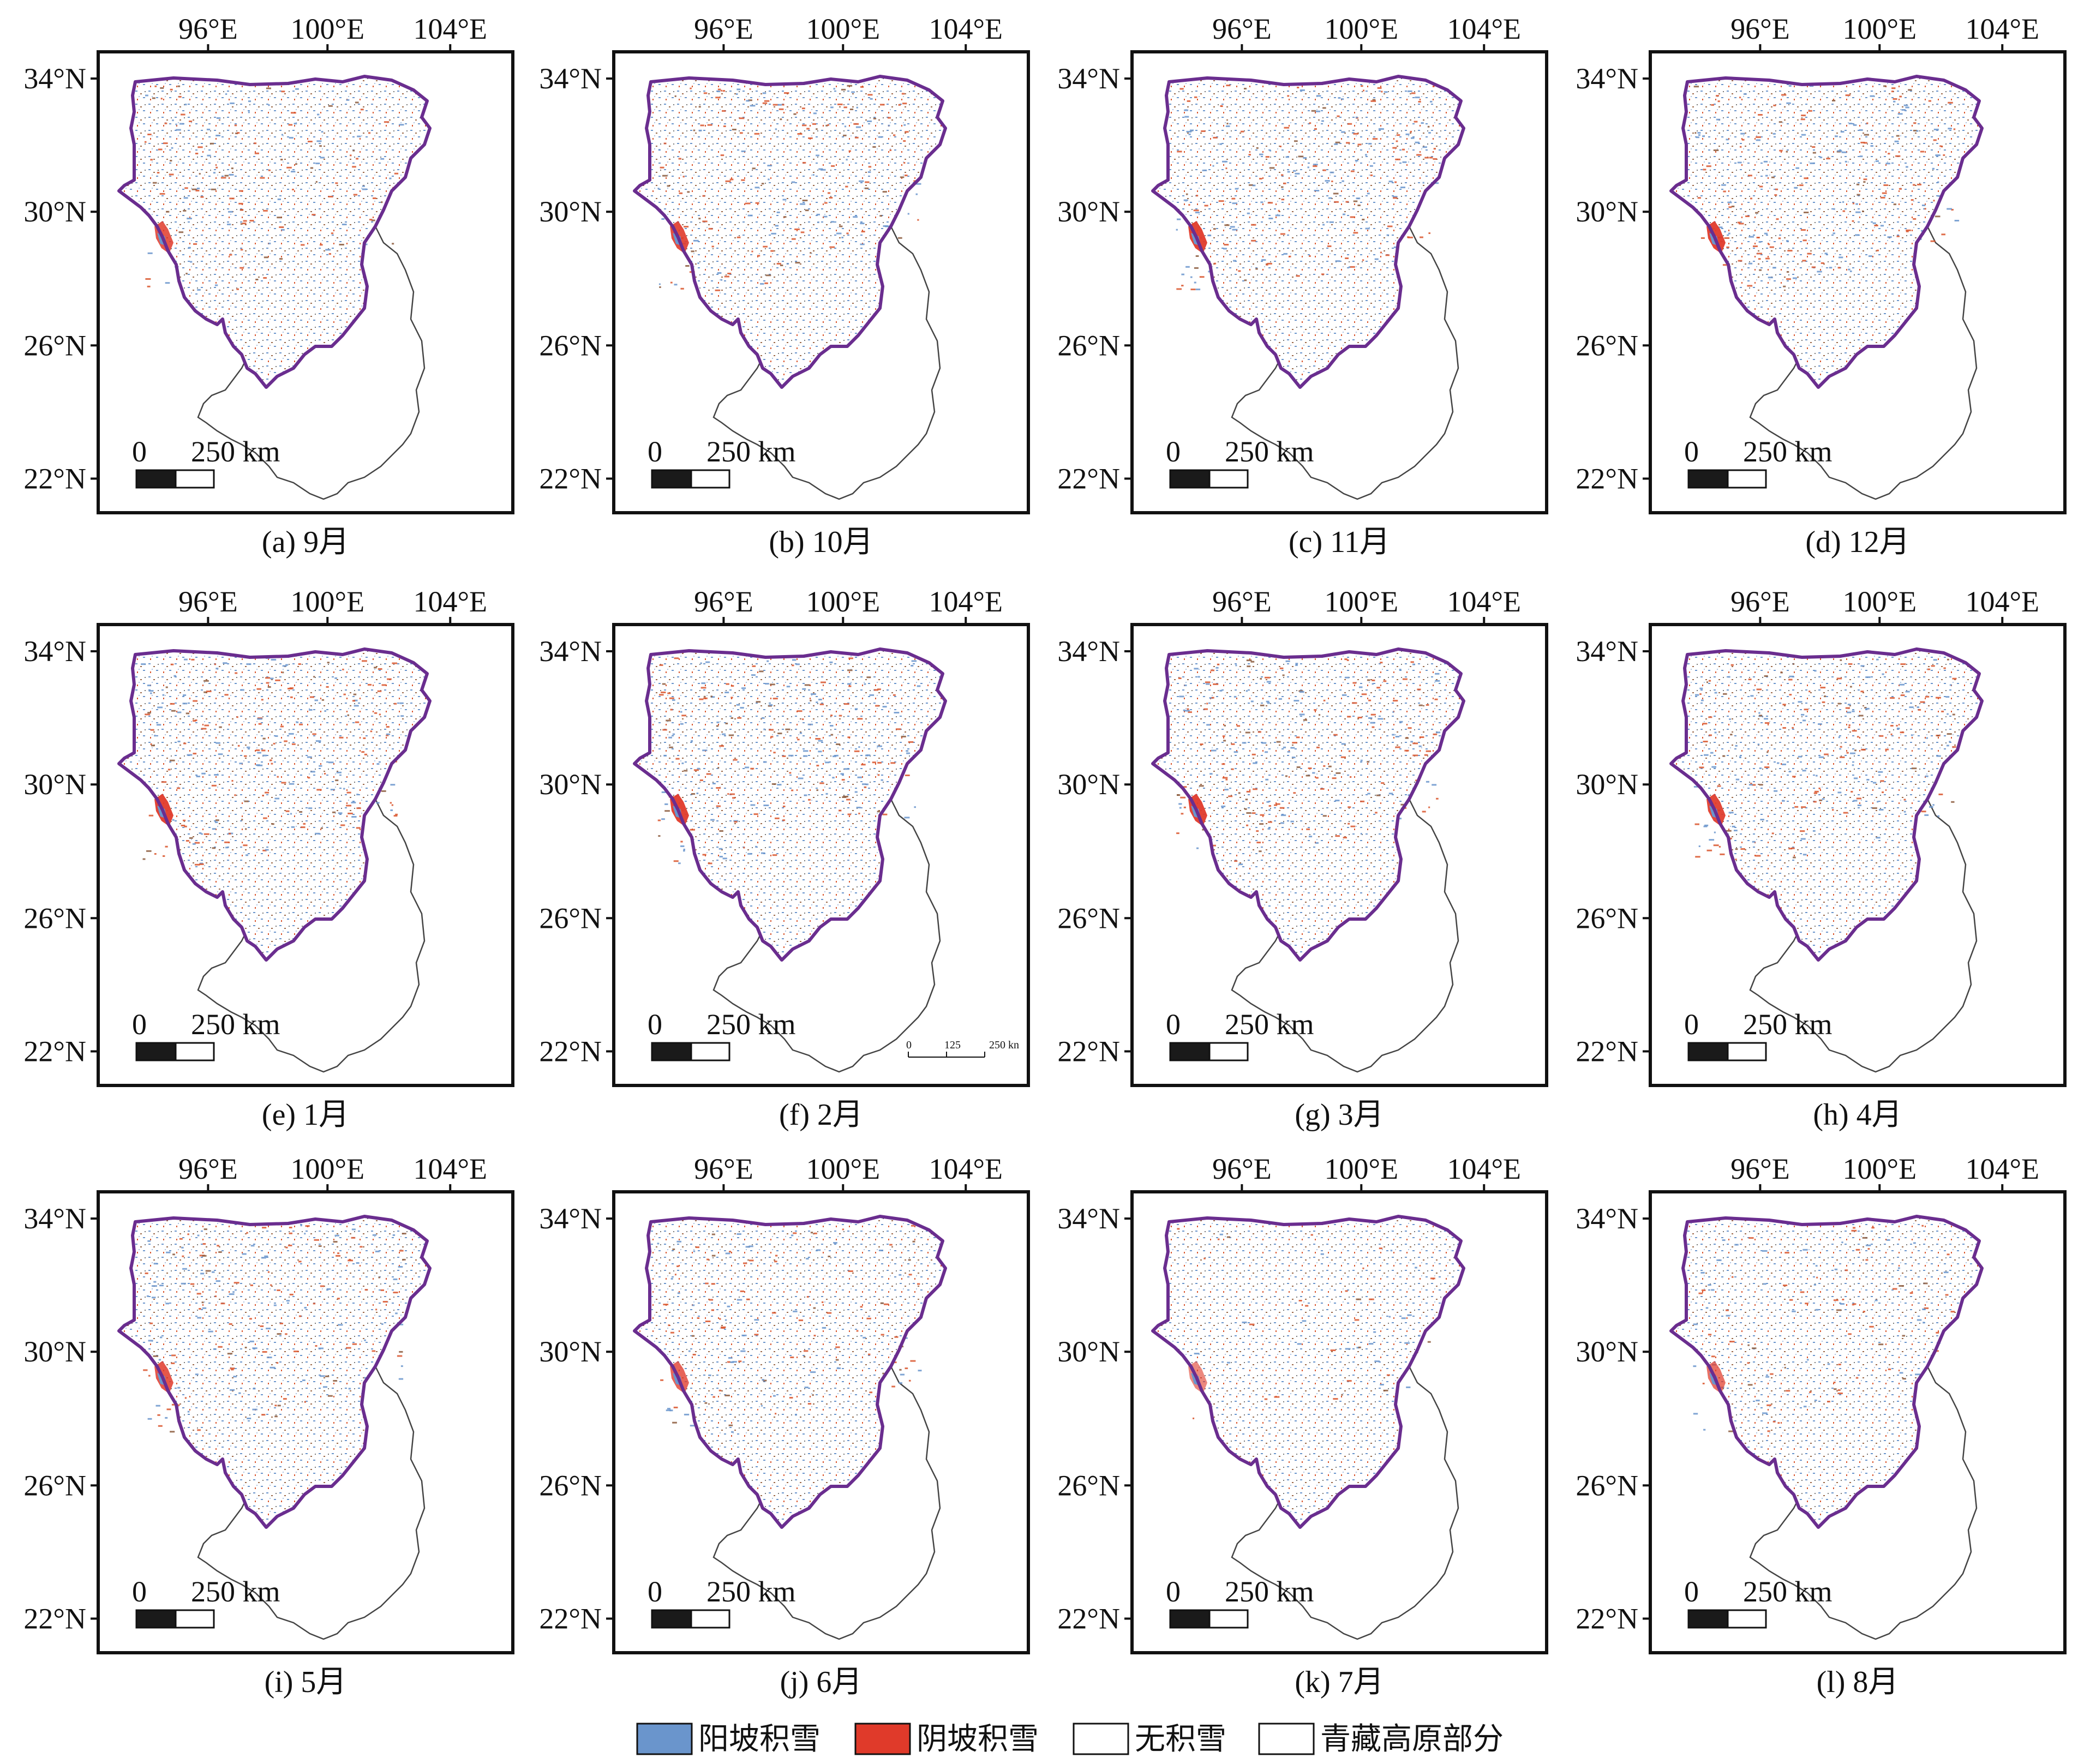  I want to click on lat-label: 22°N, so click(570, 1051).